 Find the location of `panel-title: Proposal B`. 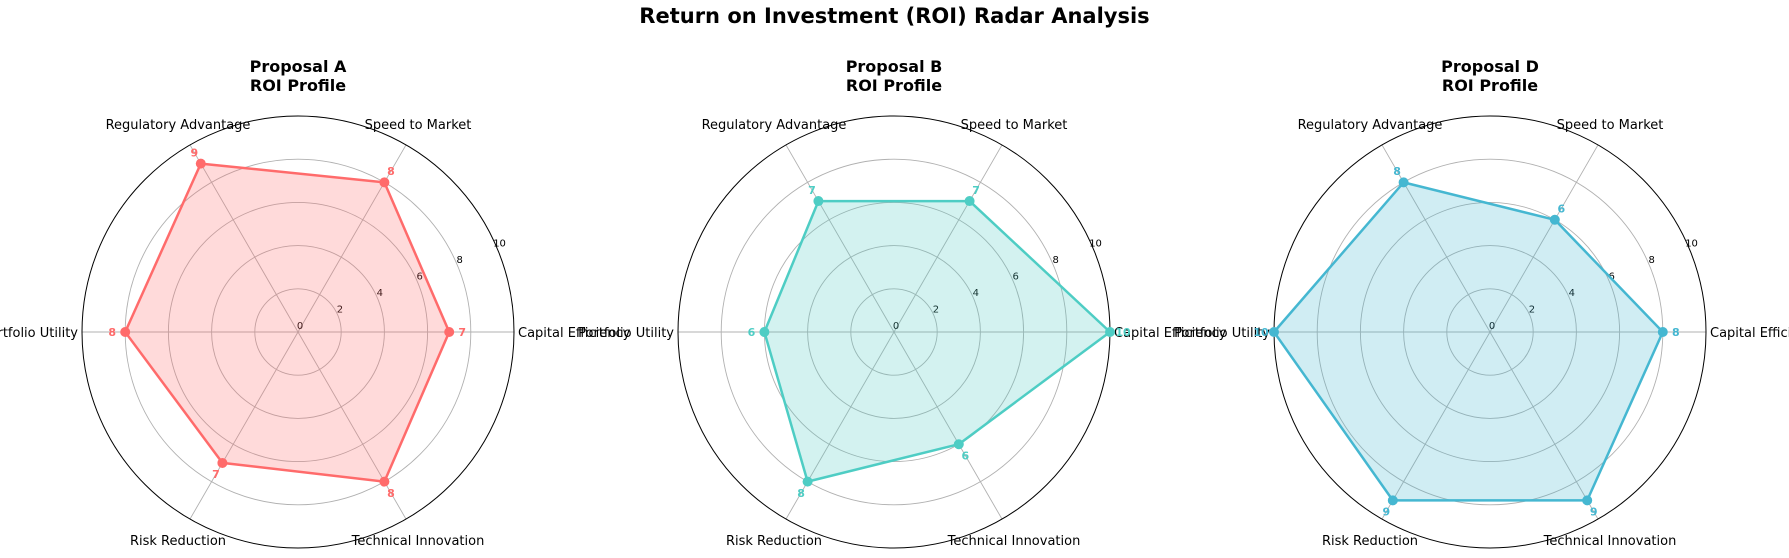

panel-title: Proposal B is located at coordinates (894, 66).